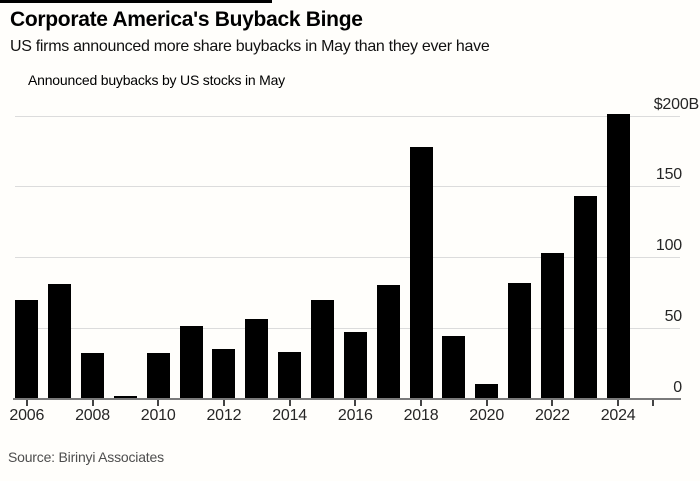  I want to click on x-label-2008: 2008, so click(92, 415).